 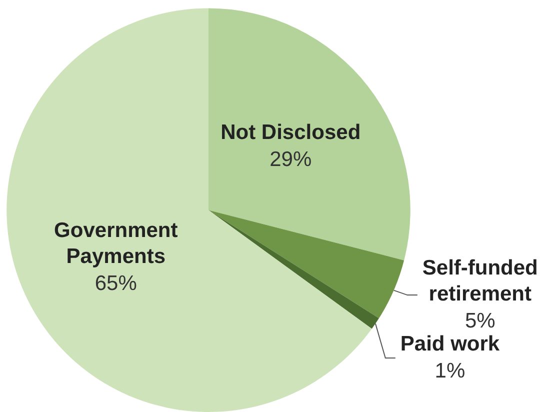 I want to click on slice-label: Self-funded retirement, so click(x=480, y=281).